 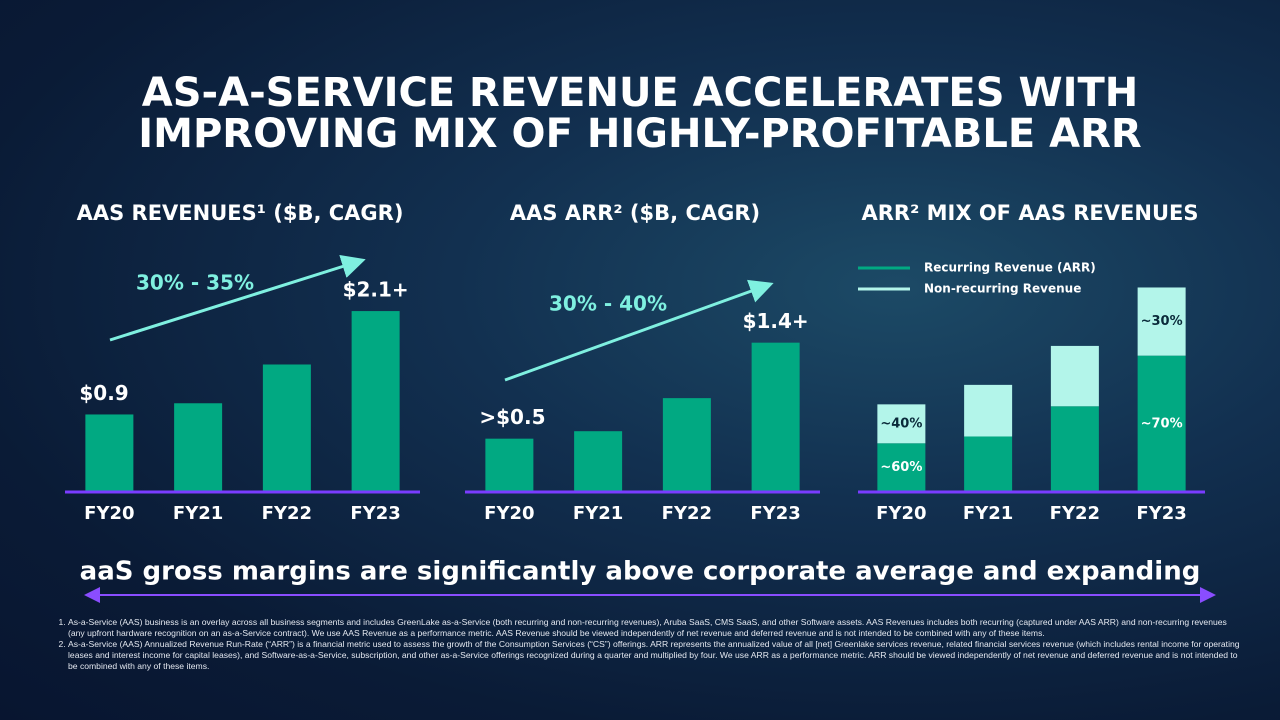 I want to click on share-label: ~60%, so click(x=901, y=467).